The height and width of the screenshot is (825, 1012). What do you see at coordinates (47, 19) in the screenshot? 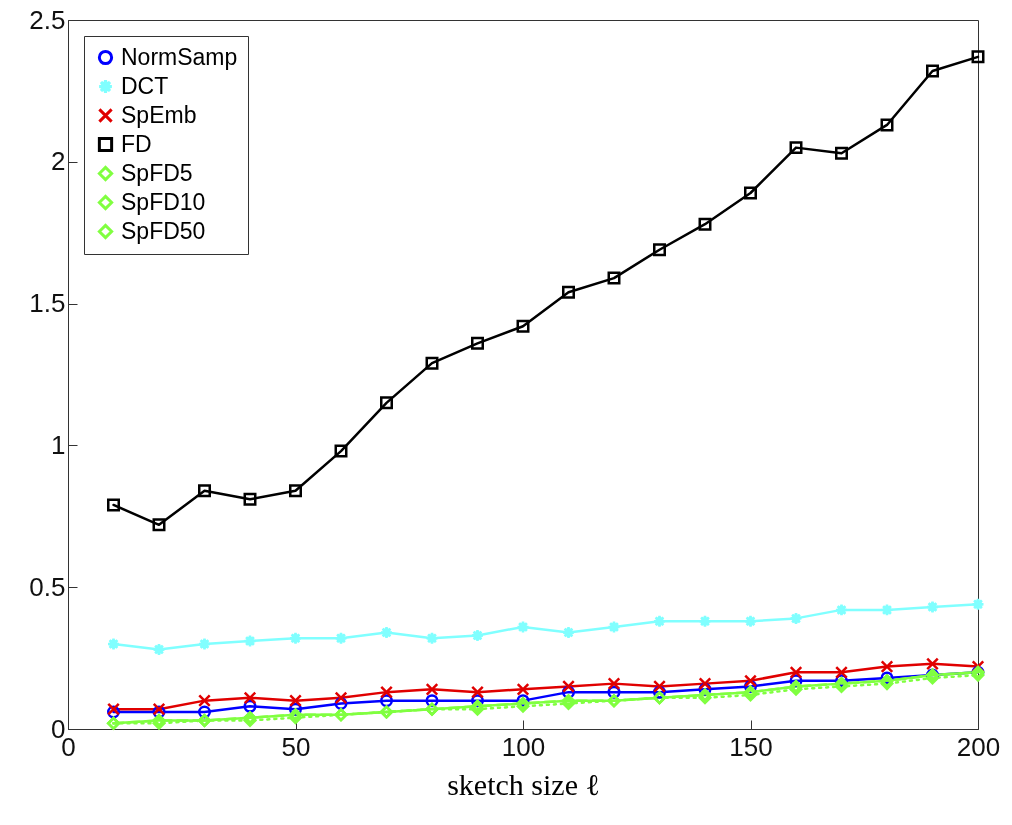
I see `y-tick-label: 2.5` at bounding box center [47, 19].